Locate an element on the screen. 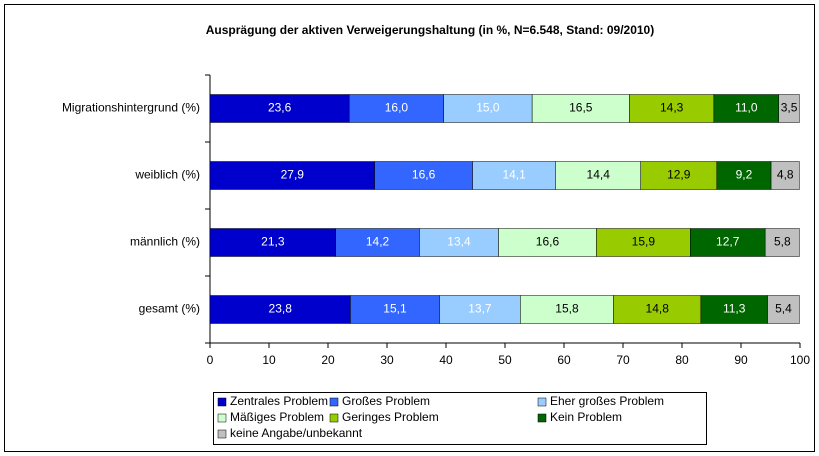 The image size is (819, 456). legend-label: Mäßiges Problem is located at coordinates (277, 417).